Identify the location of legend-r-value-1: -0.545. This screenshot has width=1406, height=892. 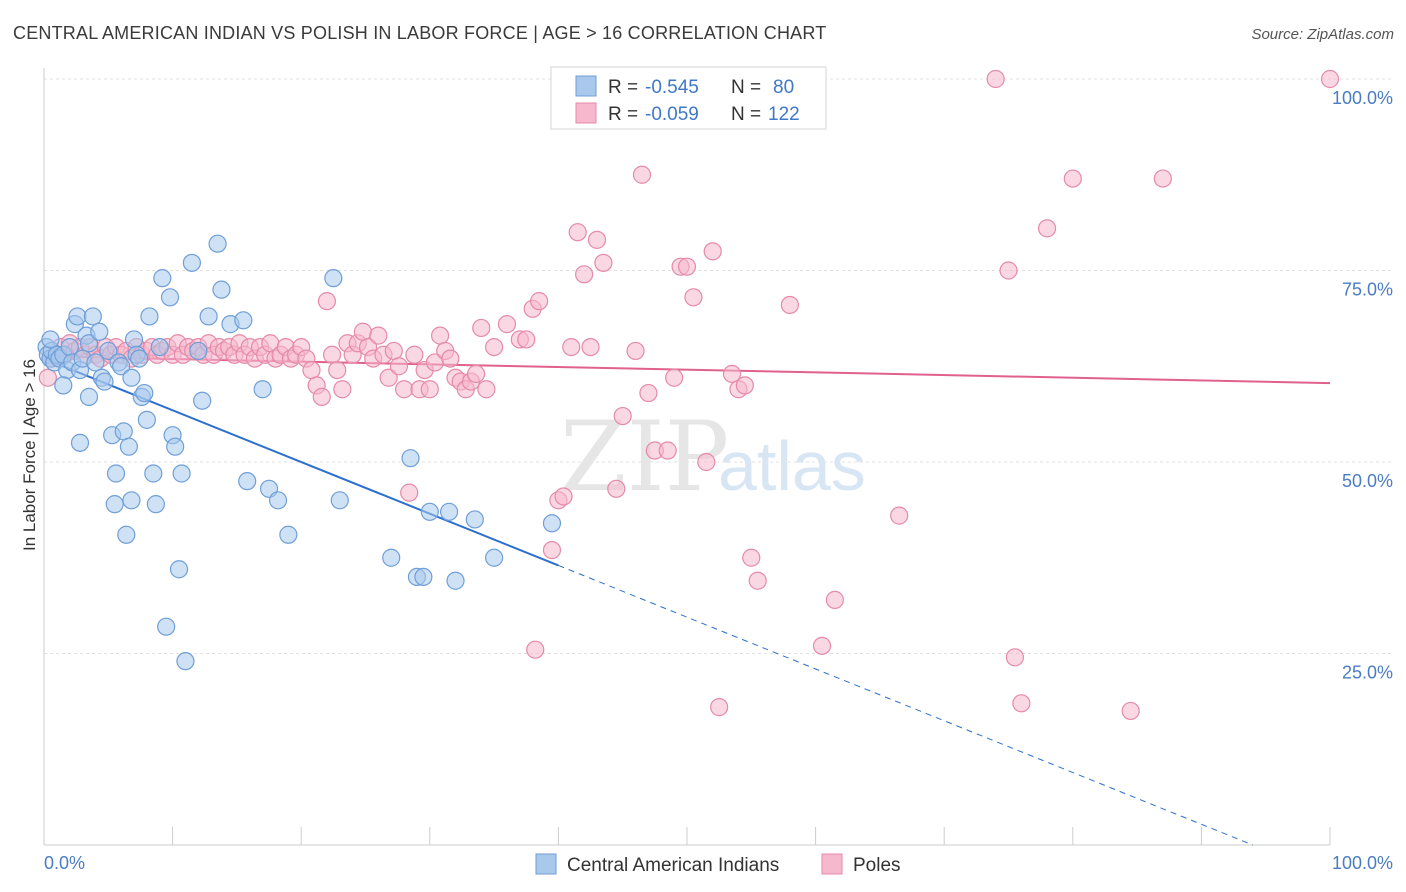
(672, 87).